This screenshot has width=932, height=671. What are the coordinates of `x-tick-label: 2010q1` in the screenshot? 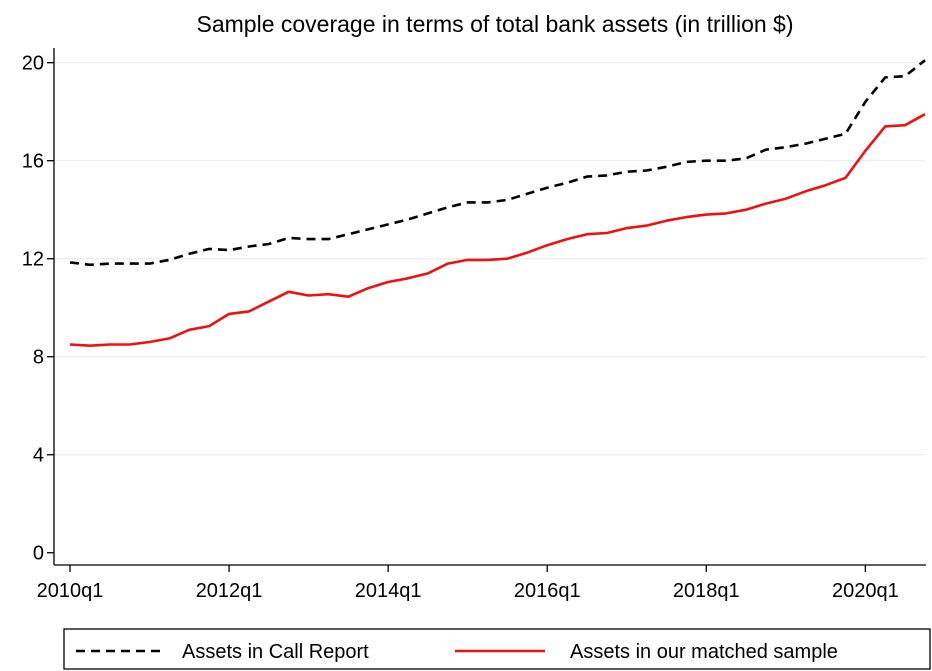 It's located at (70, 591).